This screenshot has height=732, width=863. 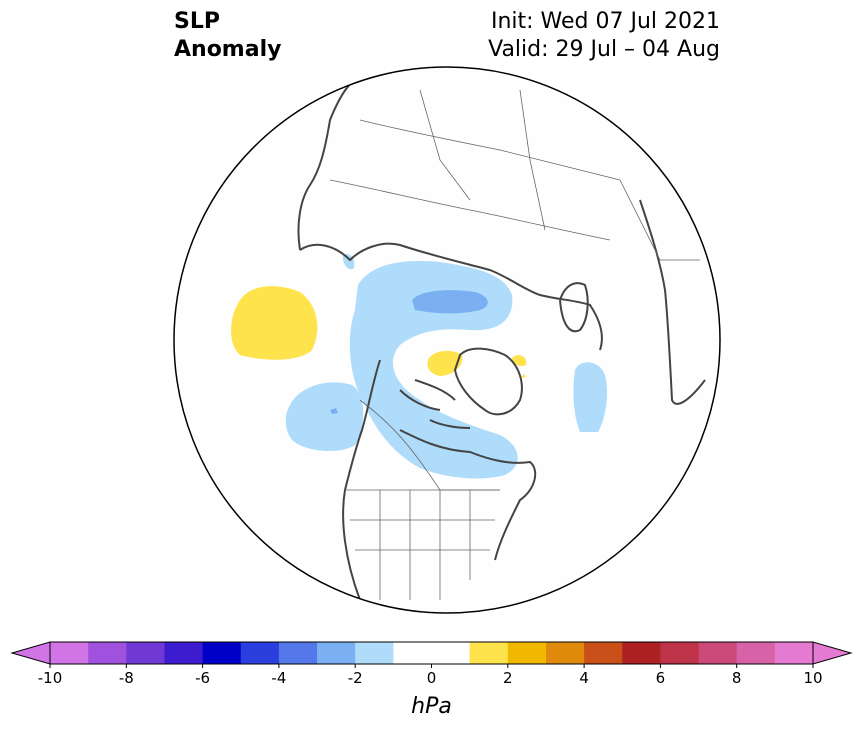 What do you see at coordinates (832, 653) in the screenshot?
I see `colorbar-extend-max` at bounding box center [832, 653].